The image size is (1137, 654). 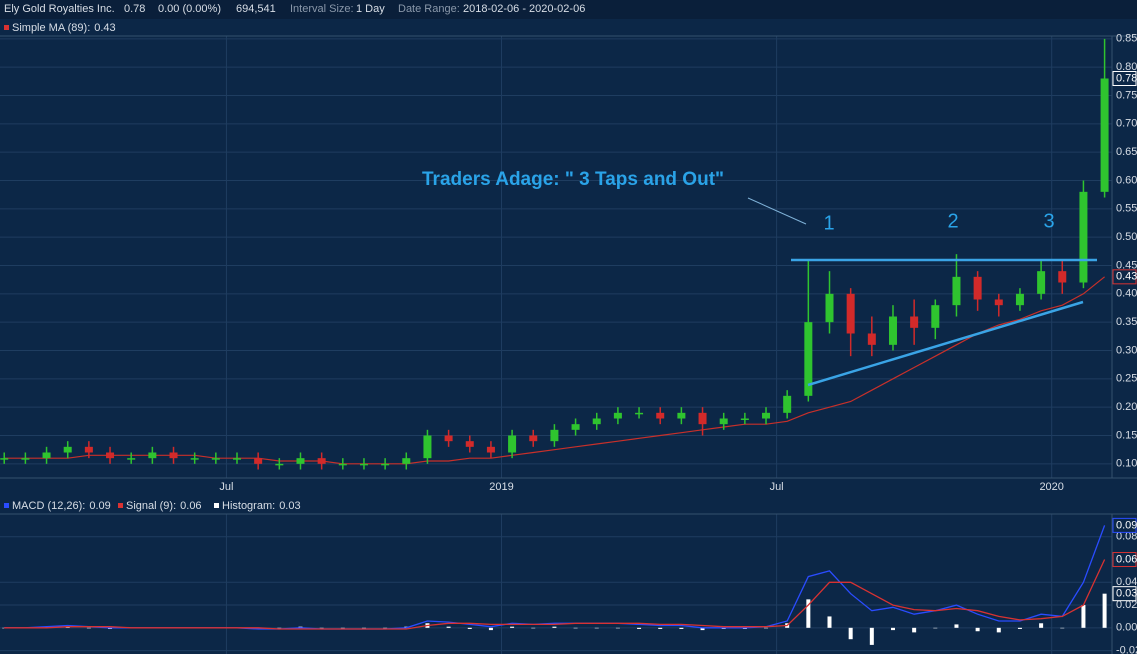 I want to click on y-tick-label: 0.45, so click(x=1126, y=265).